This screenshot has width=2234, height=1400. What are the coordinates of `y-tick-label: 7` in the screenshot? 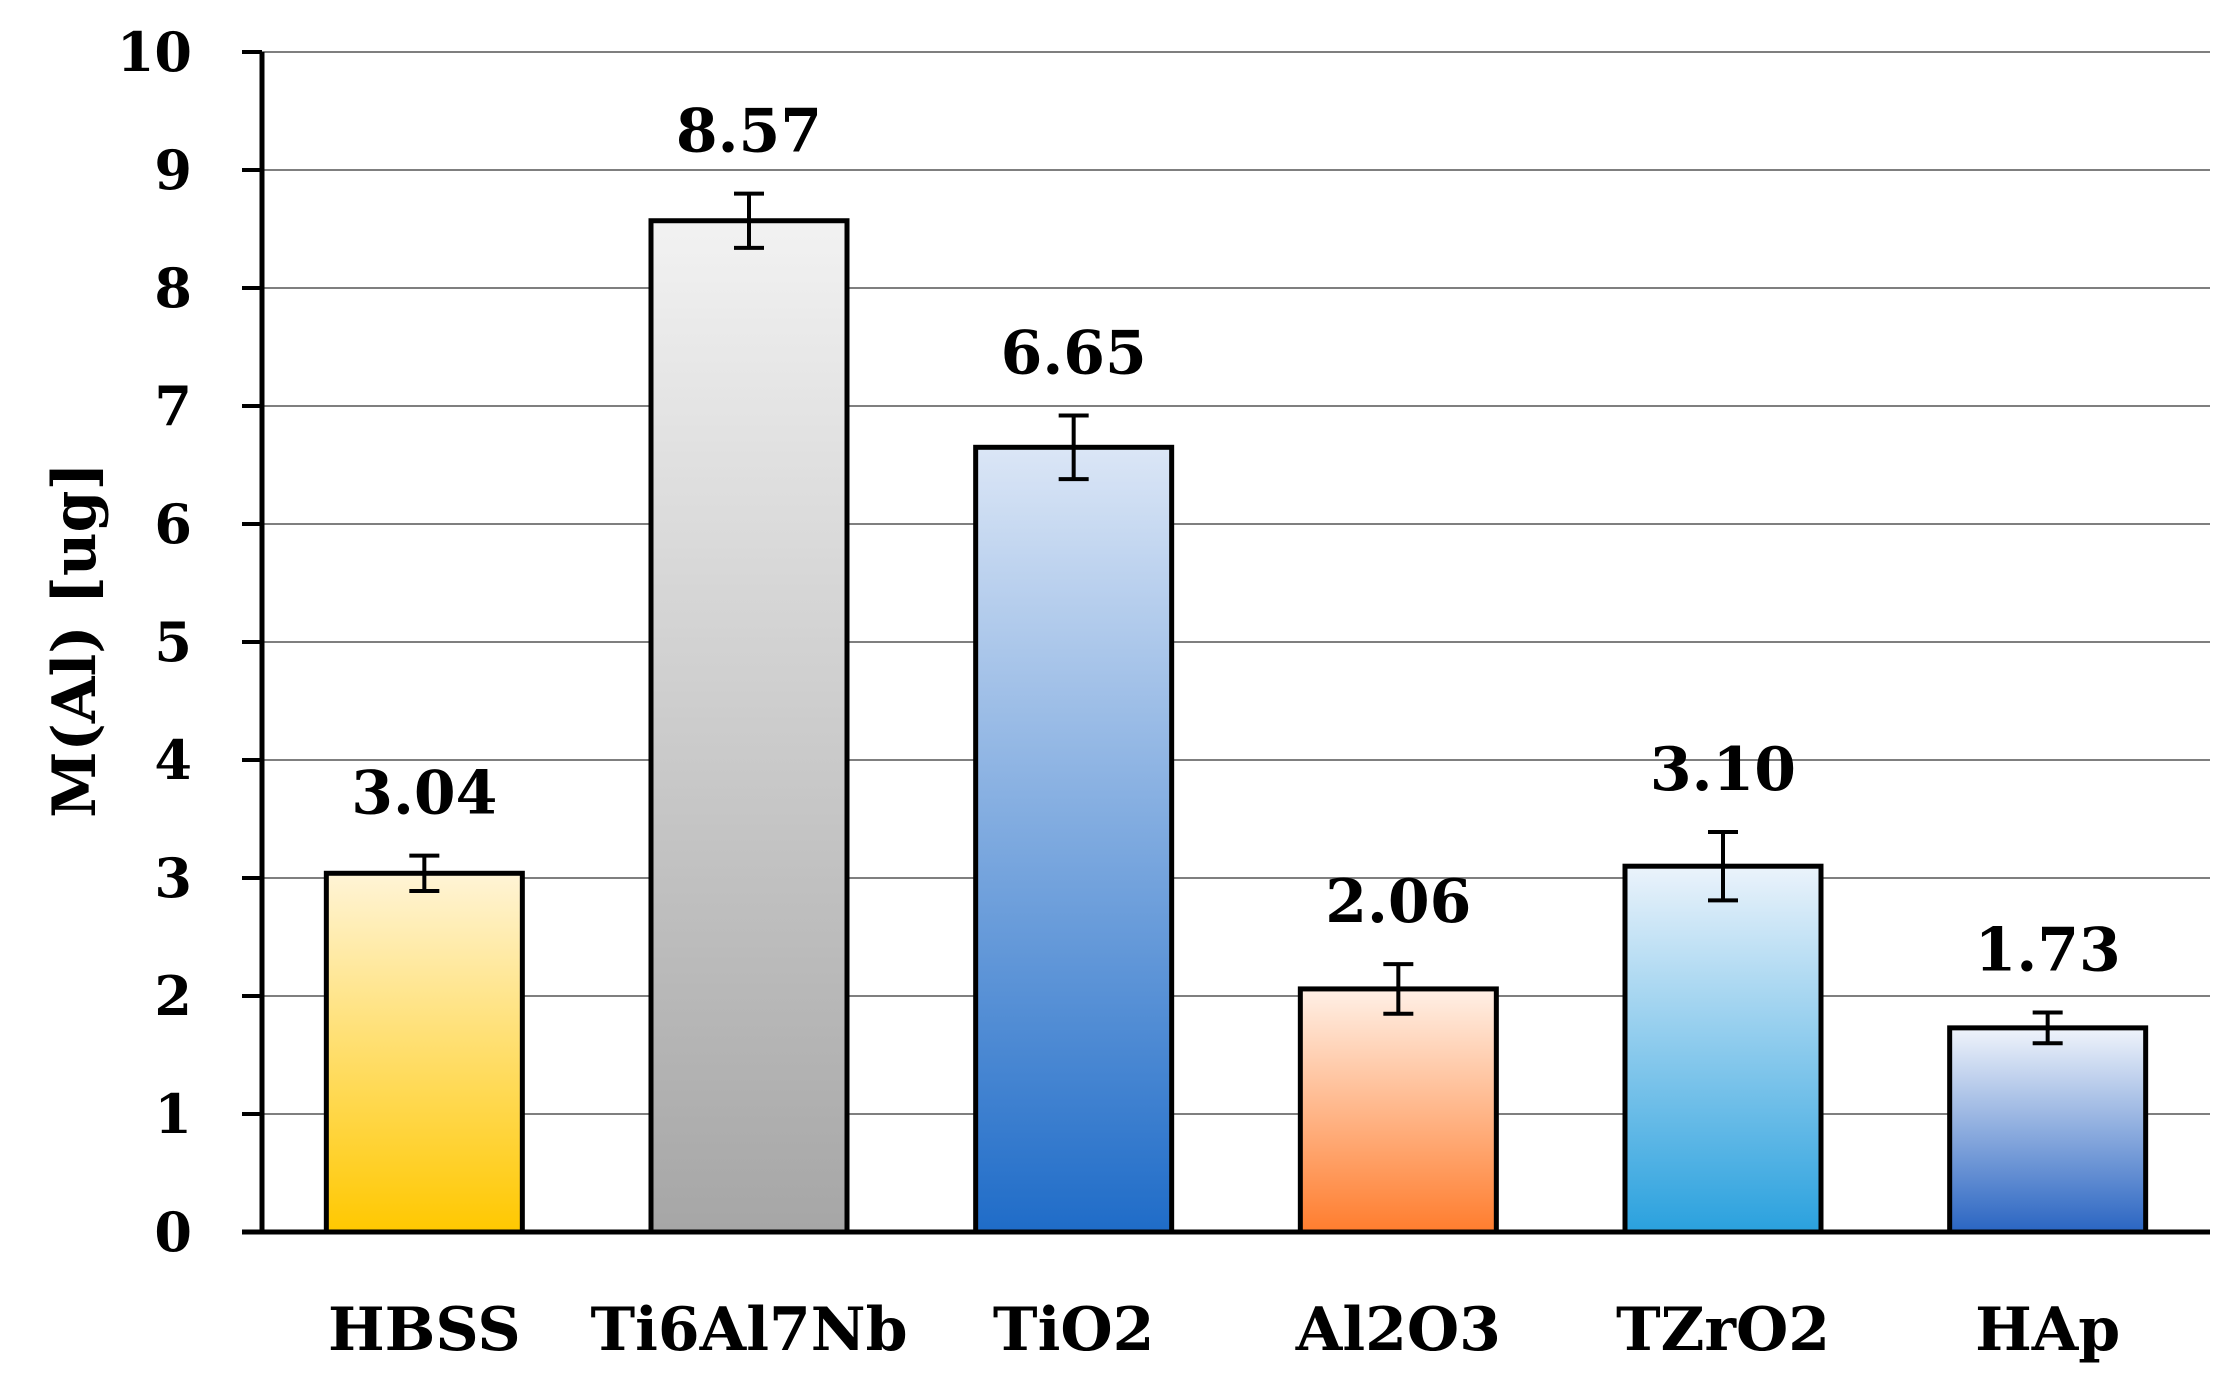 It's located at (173, 406).